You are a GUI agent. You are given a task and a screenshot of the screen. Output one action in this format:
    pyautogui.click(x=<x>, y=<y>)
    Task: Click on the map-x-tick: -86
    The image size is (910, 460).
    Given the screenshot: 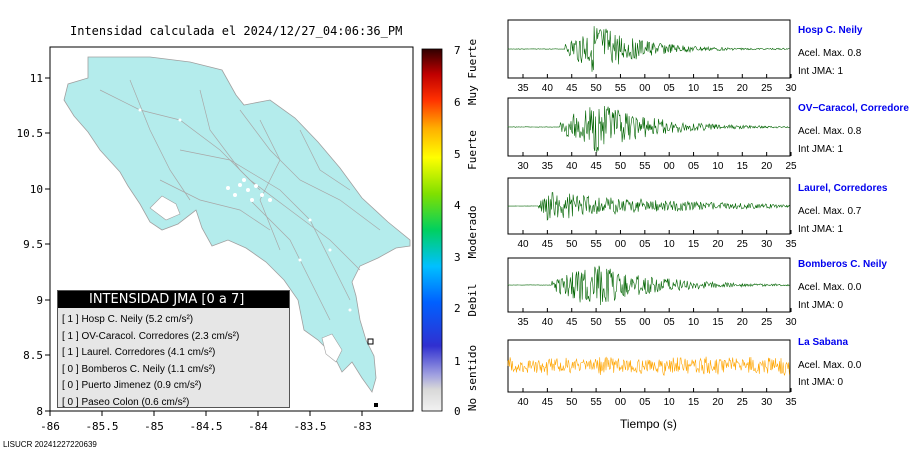 What is the action you would take?
    pyautogui.click(x=50, y=426)
    